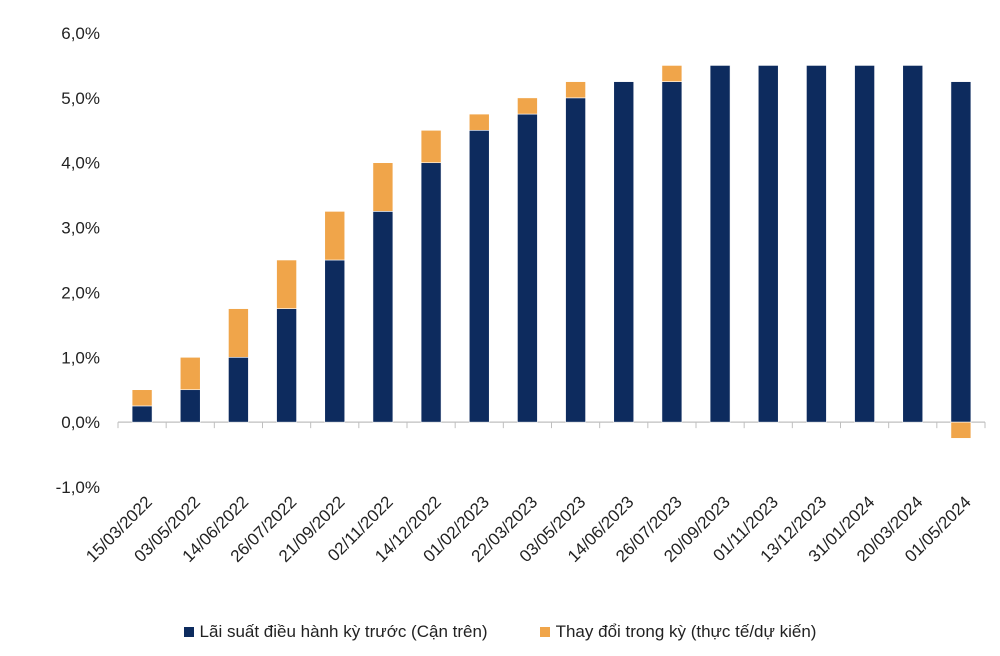 Image resolution: width=1000 pixels, height=656 pixels. What do you see at coordinates (80, 163) in the screenshot?
I see `y-tick-label: 4,0%` at bounding box center [80, 163].